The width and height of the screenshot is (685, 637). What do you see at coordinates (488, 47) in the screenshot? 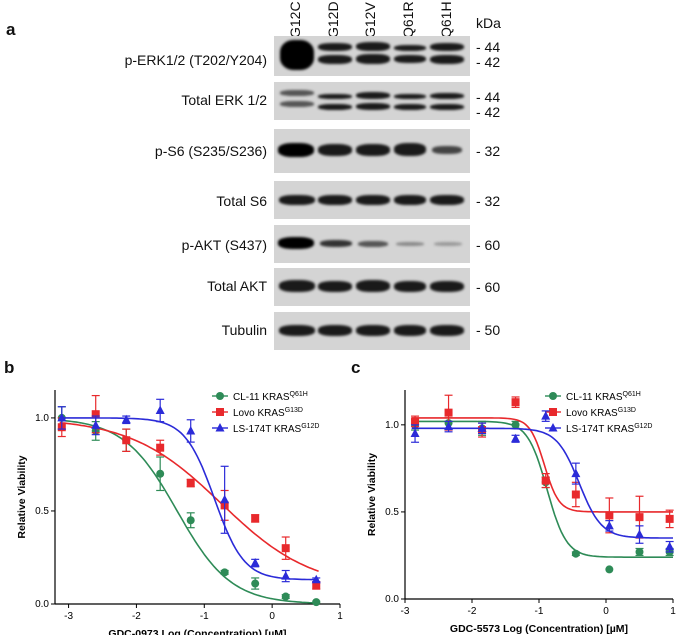
I see `kda-marker: - 44` at bounding box center [488, 47].